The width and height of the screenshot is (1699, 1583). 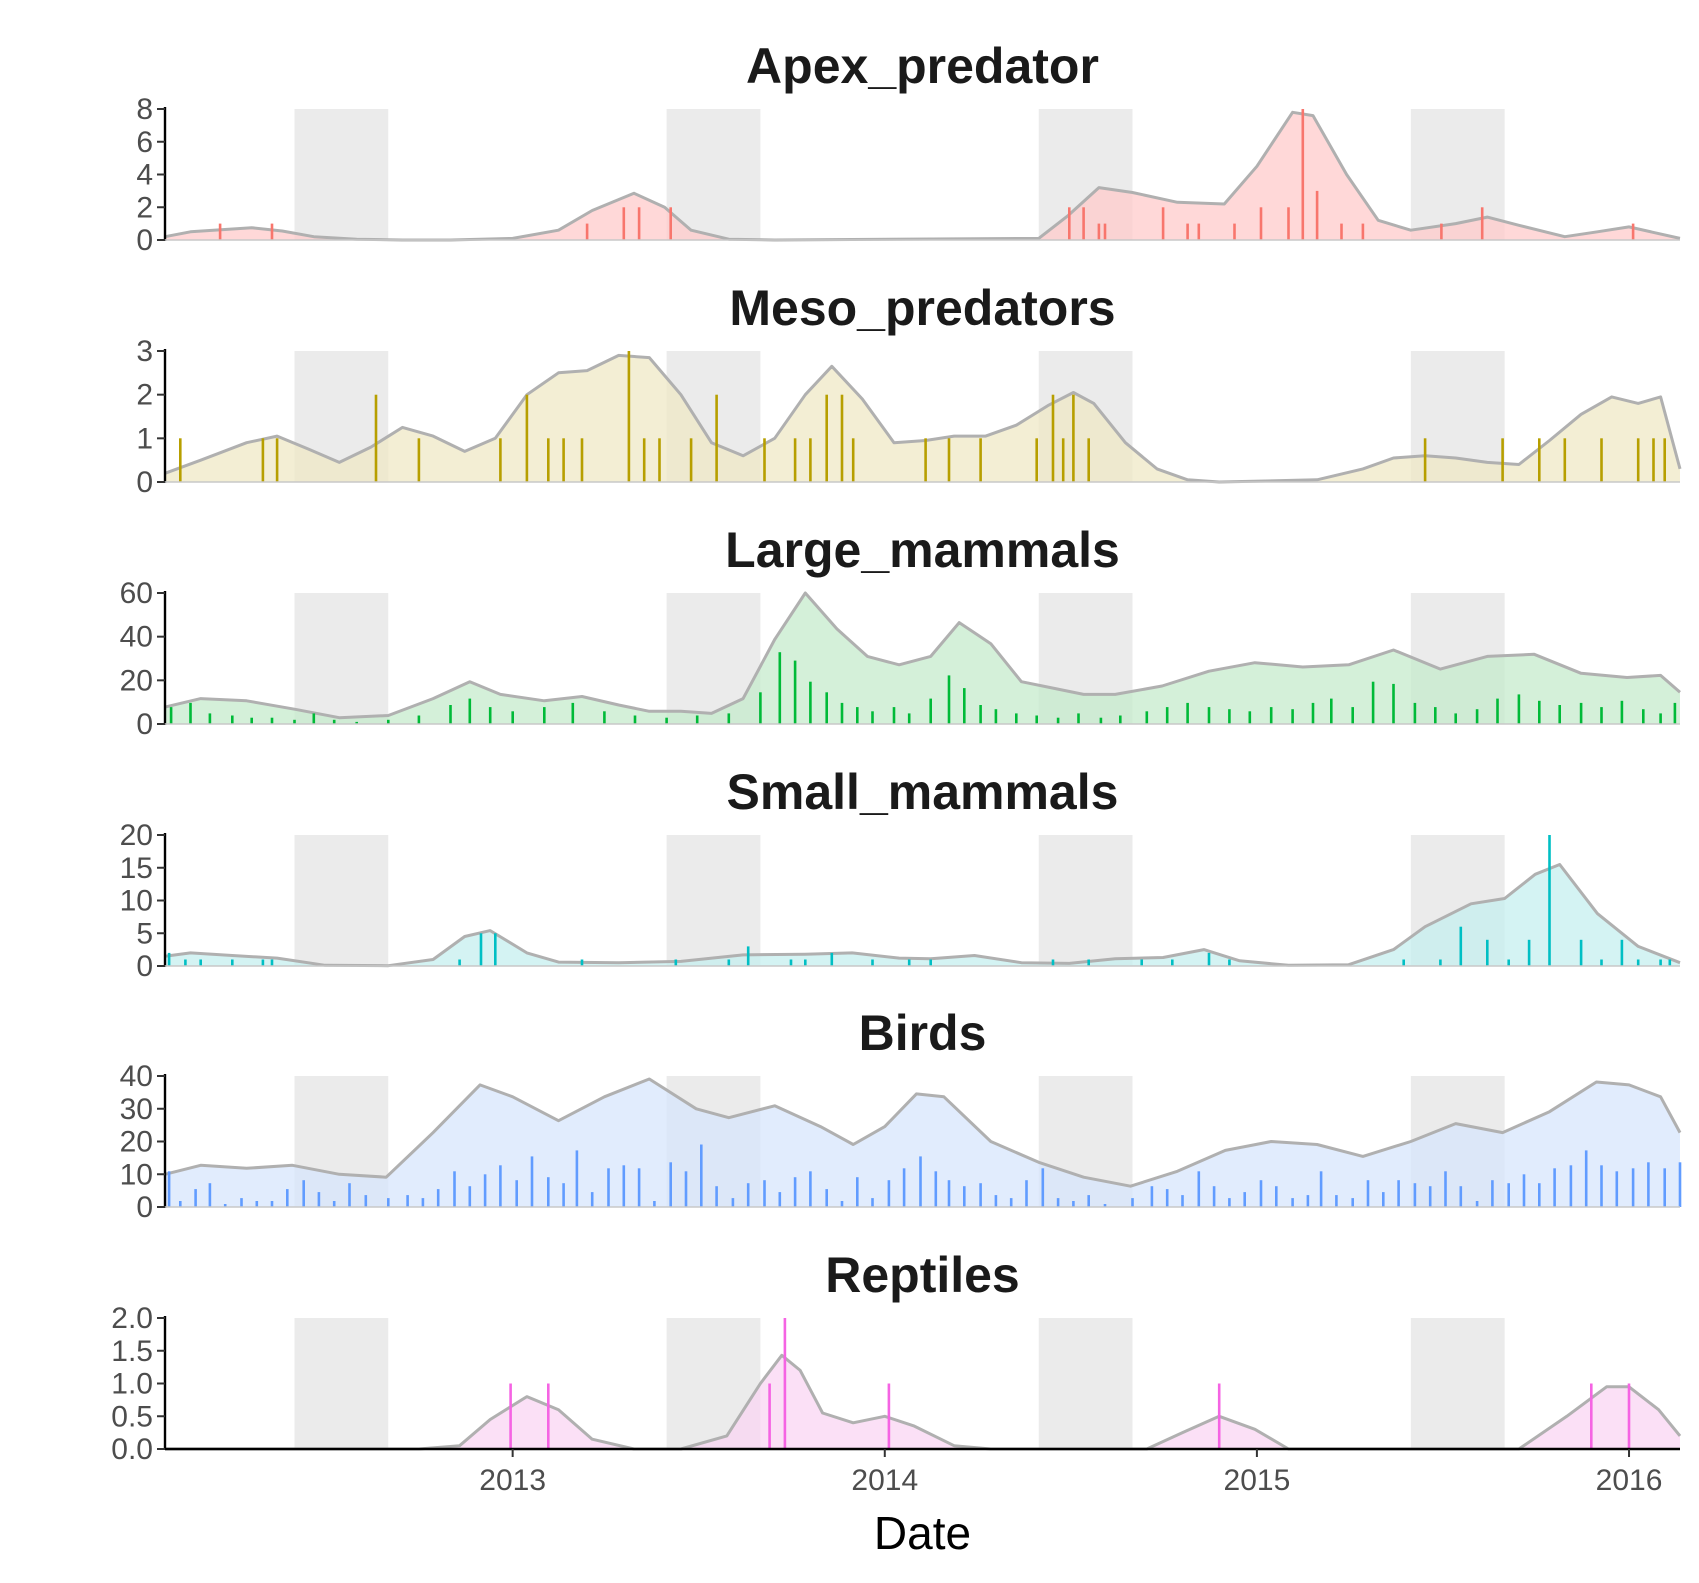 I want to click on y-tick-label: 2.0, so click(x=132, y=1318).